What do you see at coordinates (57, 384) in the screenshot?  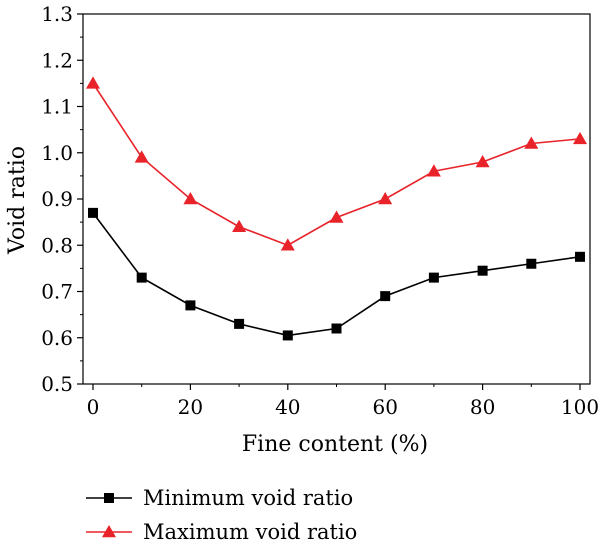 I see `y-tick-label: 0.5` at bounding box center [57, 384].